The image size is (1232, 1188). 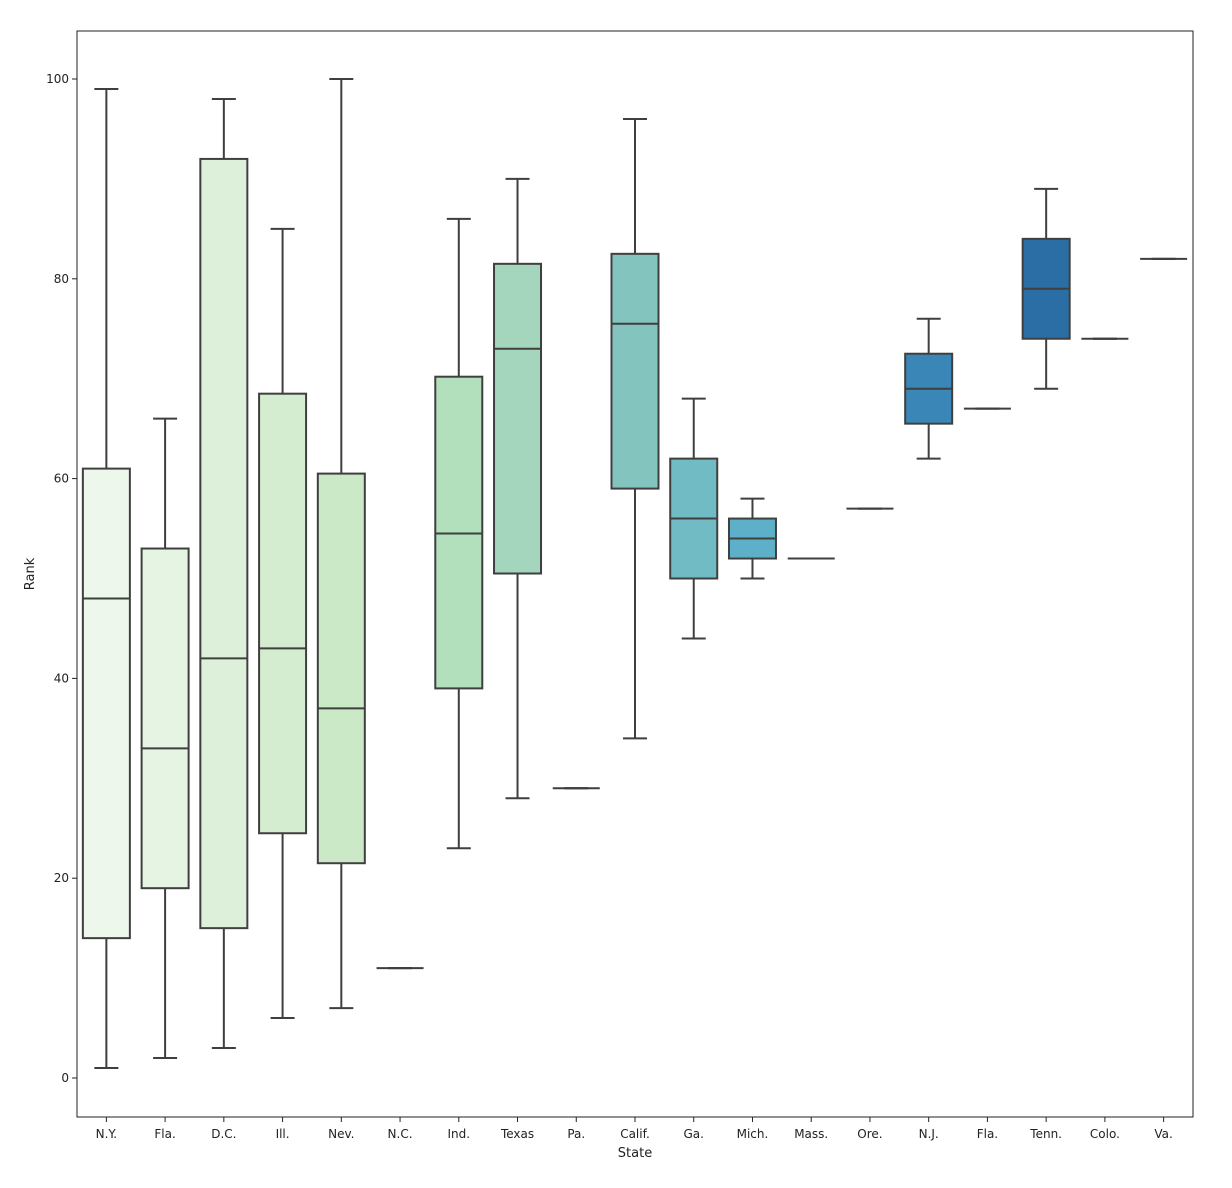 What do you see at coordinates (283, 1134) in the screenshot?
I see `x-tick-label: Ill.` at bounding box center [283, 1134].